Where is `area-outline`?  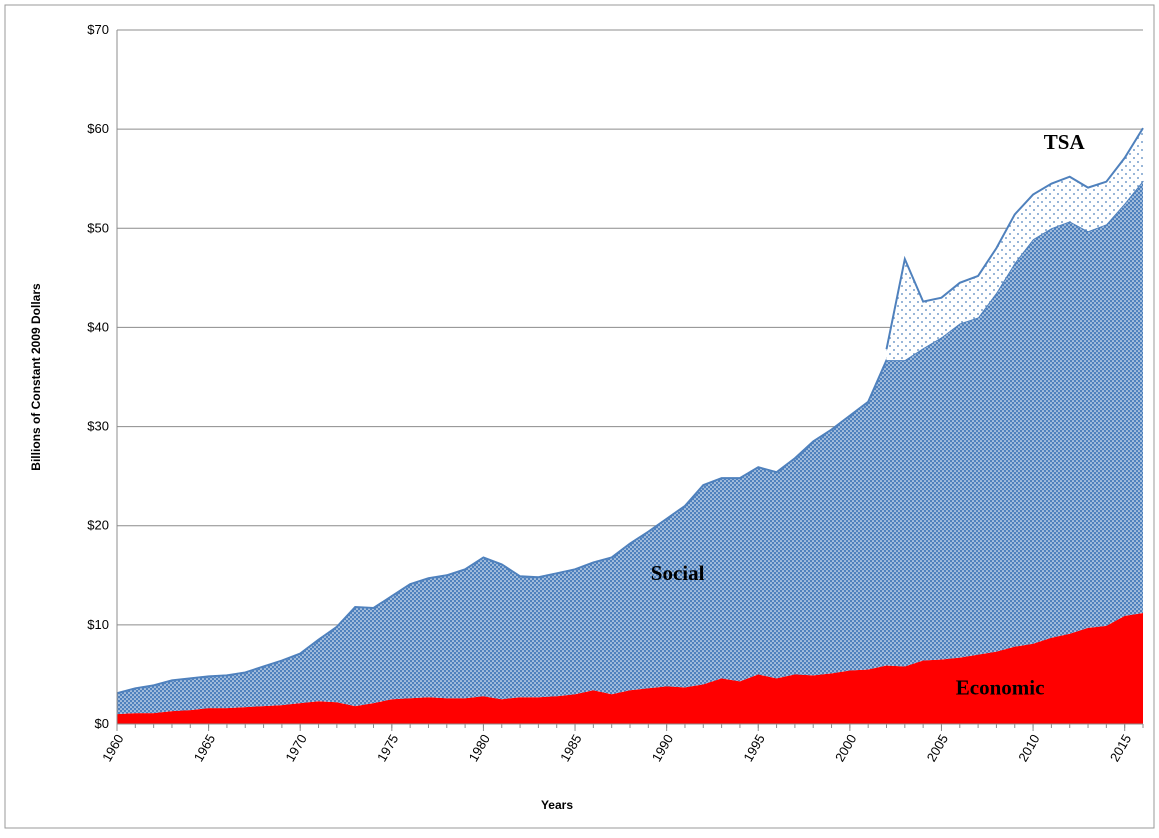
area-outline is located at coordinates (1014, 238).